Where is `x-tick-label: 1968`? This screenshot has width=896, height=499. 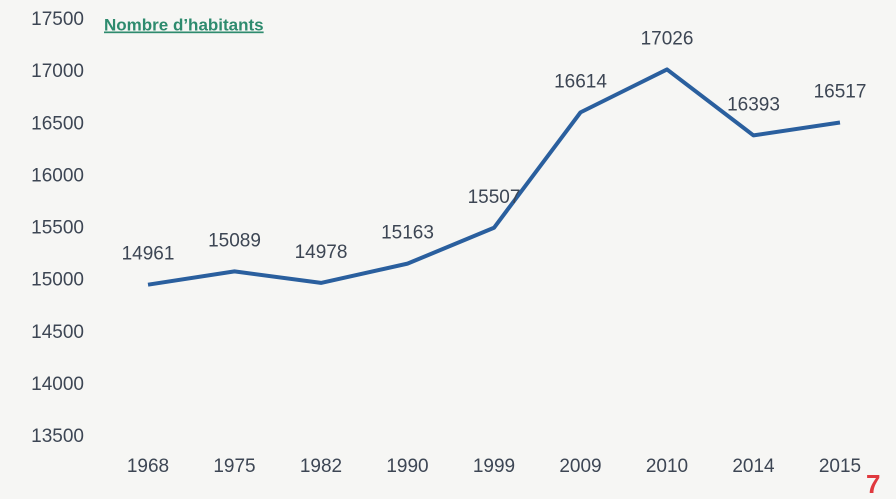
x-tick-label: 1968 is located at coordinates (148, 466).